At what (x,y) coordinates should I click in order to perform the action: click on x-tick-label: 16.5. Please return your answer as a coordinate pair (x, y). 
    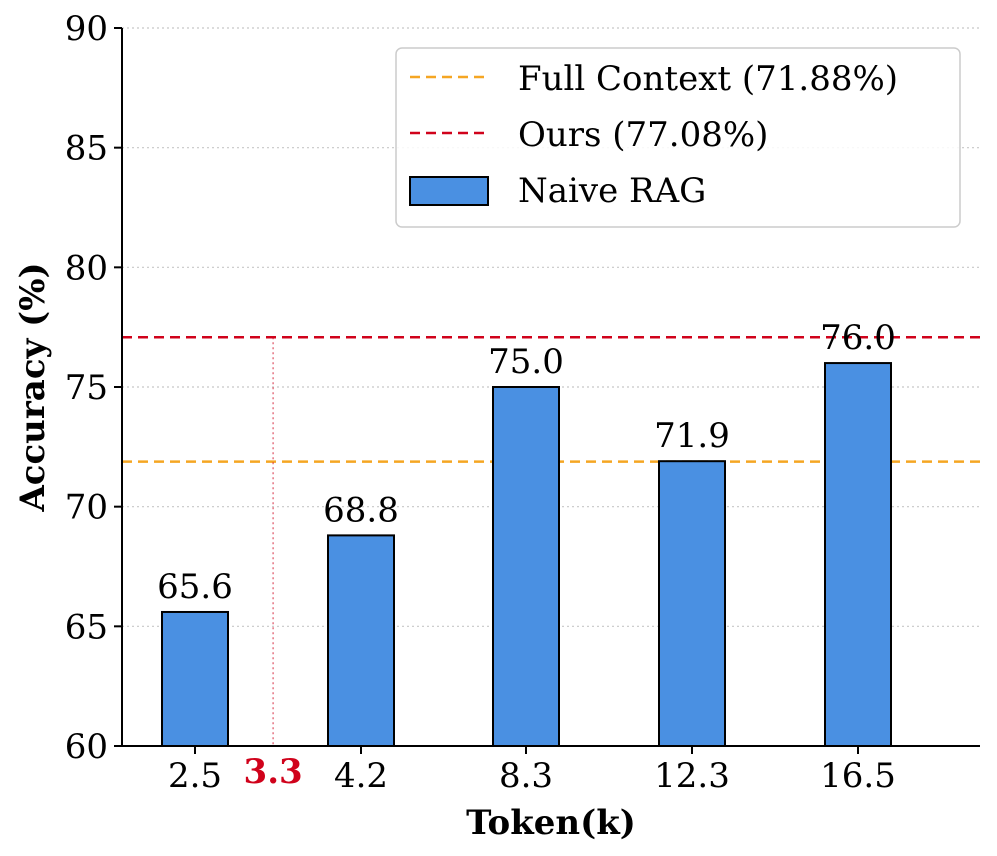
    Looking at the image, I should click on (858, 776).